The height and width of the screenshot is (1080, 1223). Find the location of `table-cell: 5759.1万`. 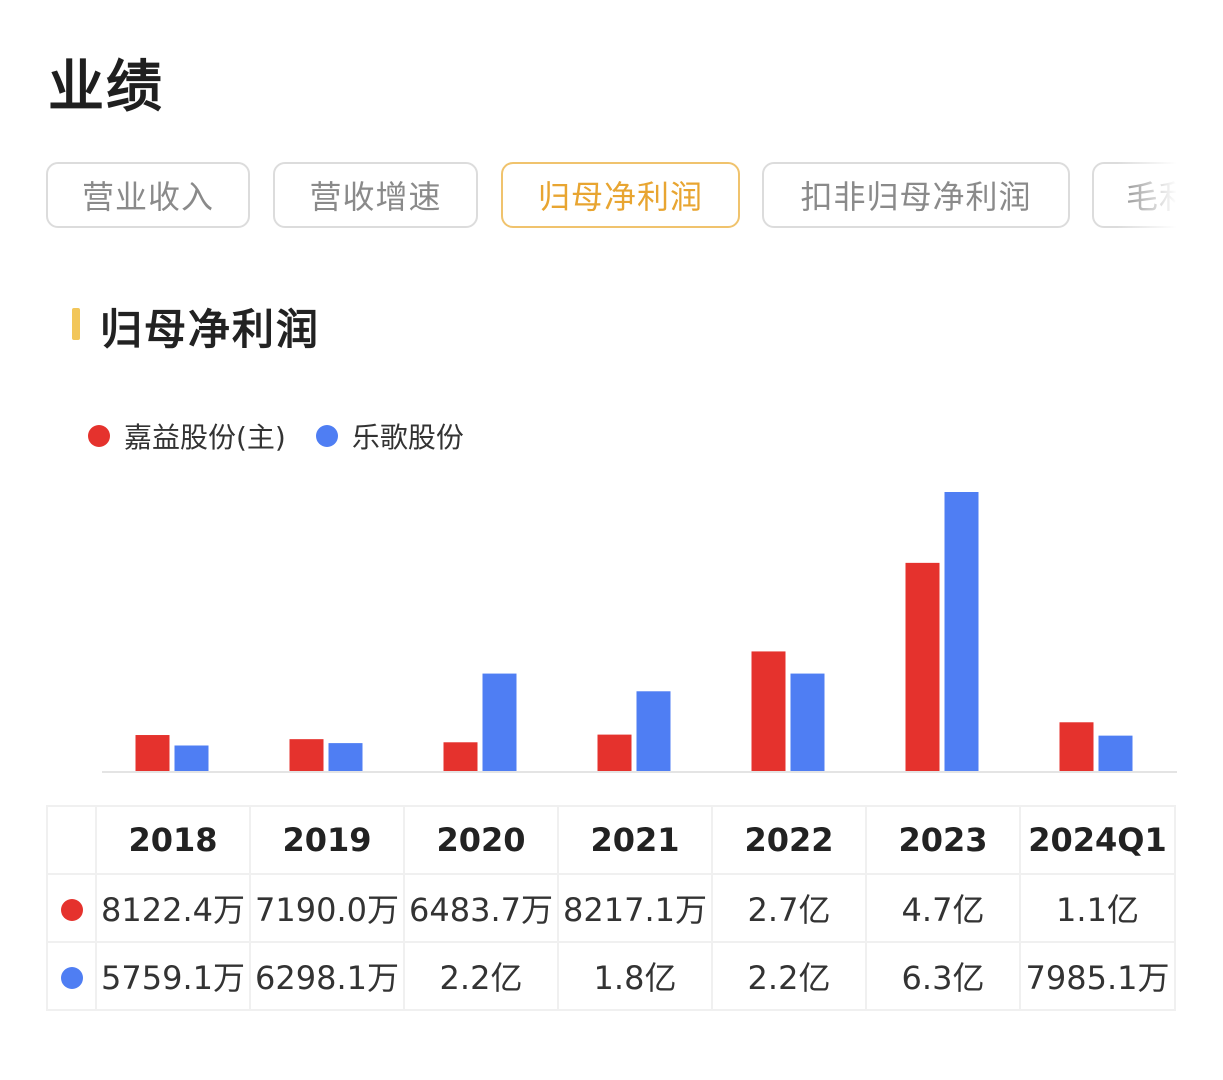

table-cell: 5759.1万 is located at coordinates (173, 976).